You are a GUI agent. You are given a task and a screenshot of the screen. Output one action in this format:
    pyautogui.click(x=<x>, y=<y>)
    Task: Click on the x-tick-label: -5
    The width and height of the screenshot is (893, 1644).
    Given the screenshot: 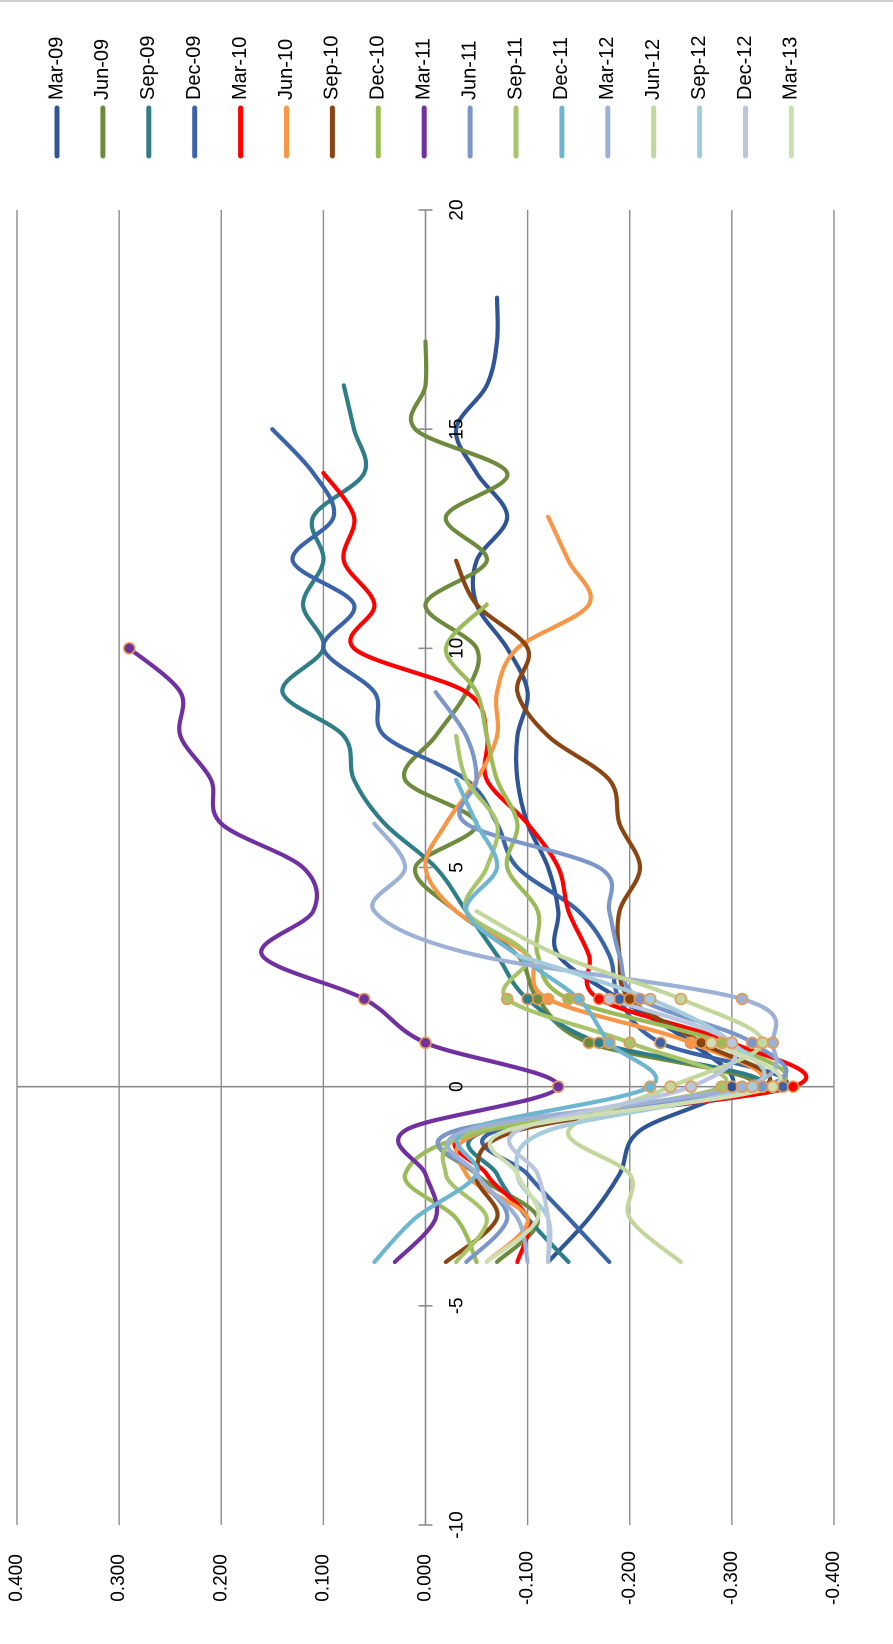 What is the action you would take?
    pyautogui.click(x=457, y=1305)
    